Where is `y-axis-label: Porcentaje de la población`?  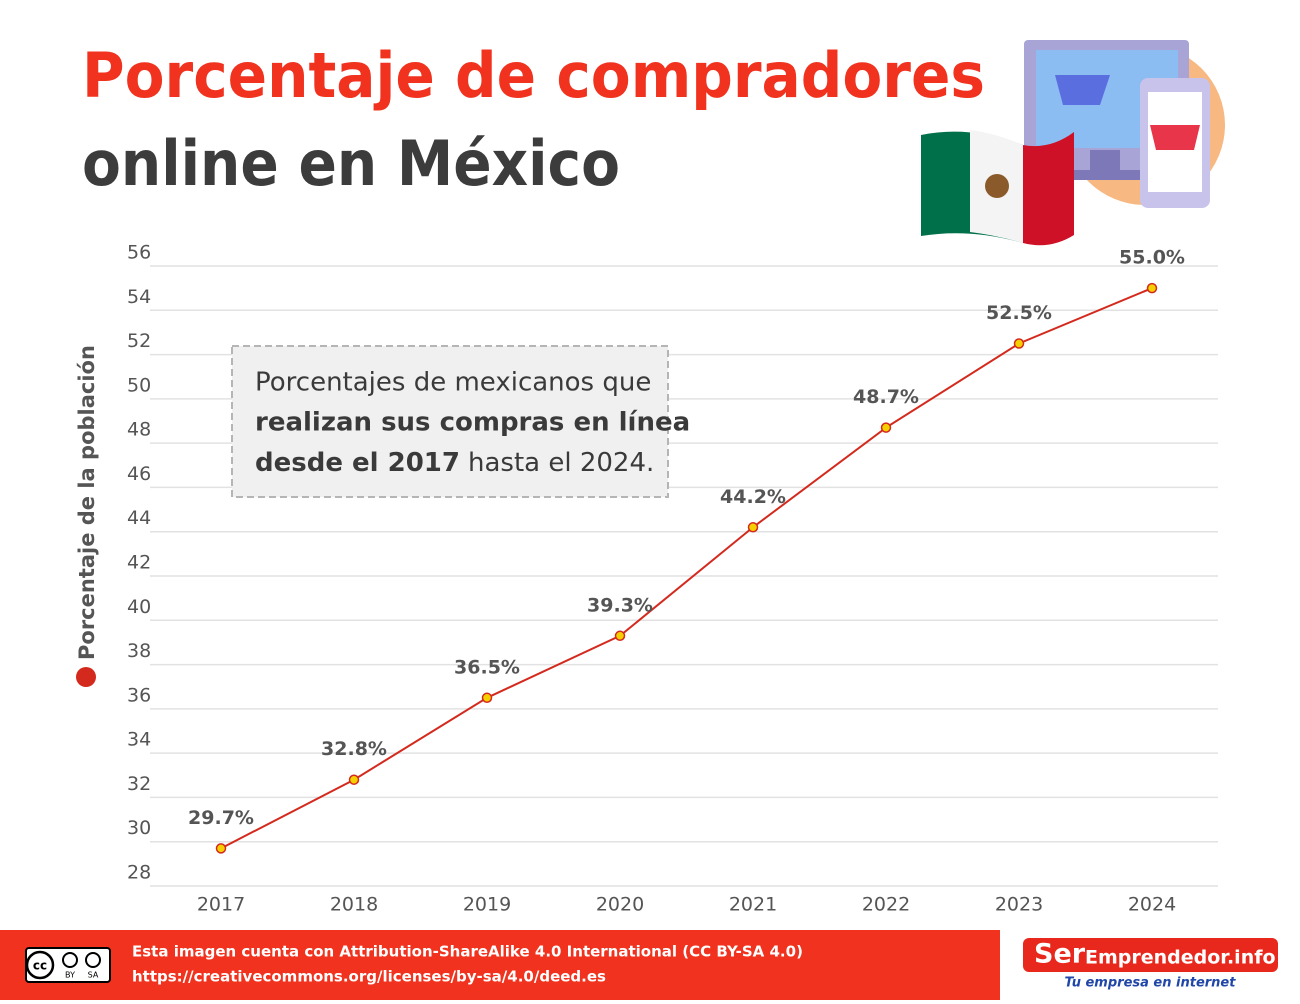 y-axis-label: Porcentaje de la población is located at coordinates (87, 502).